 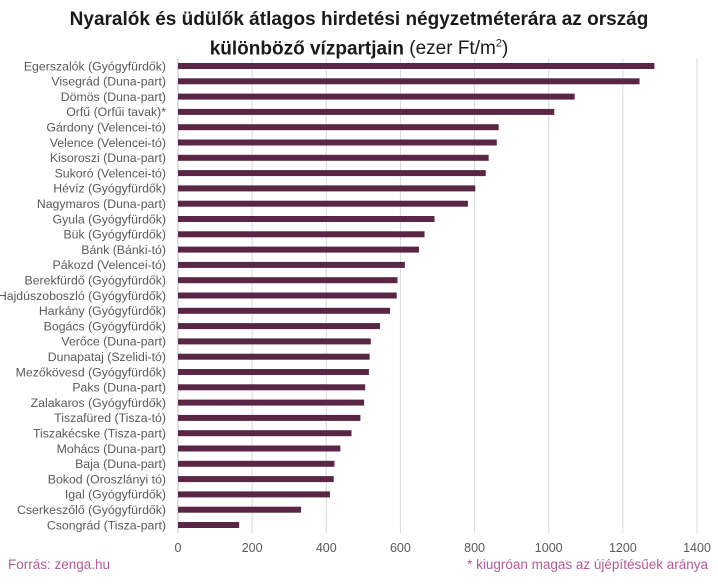 I want to click on x-tick-label: 0, so click(x=178, y=548).